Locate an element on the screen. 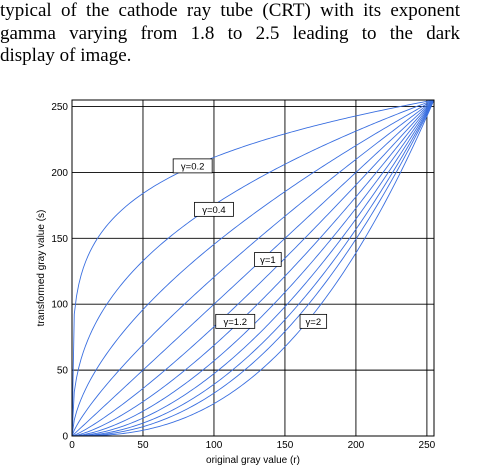  gamma-label: γ=2 is located at coordinates (313, 321).